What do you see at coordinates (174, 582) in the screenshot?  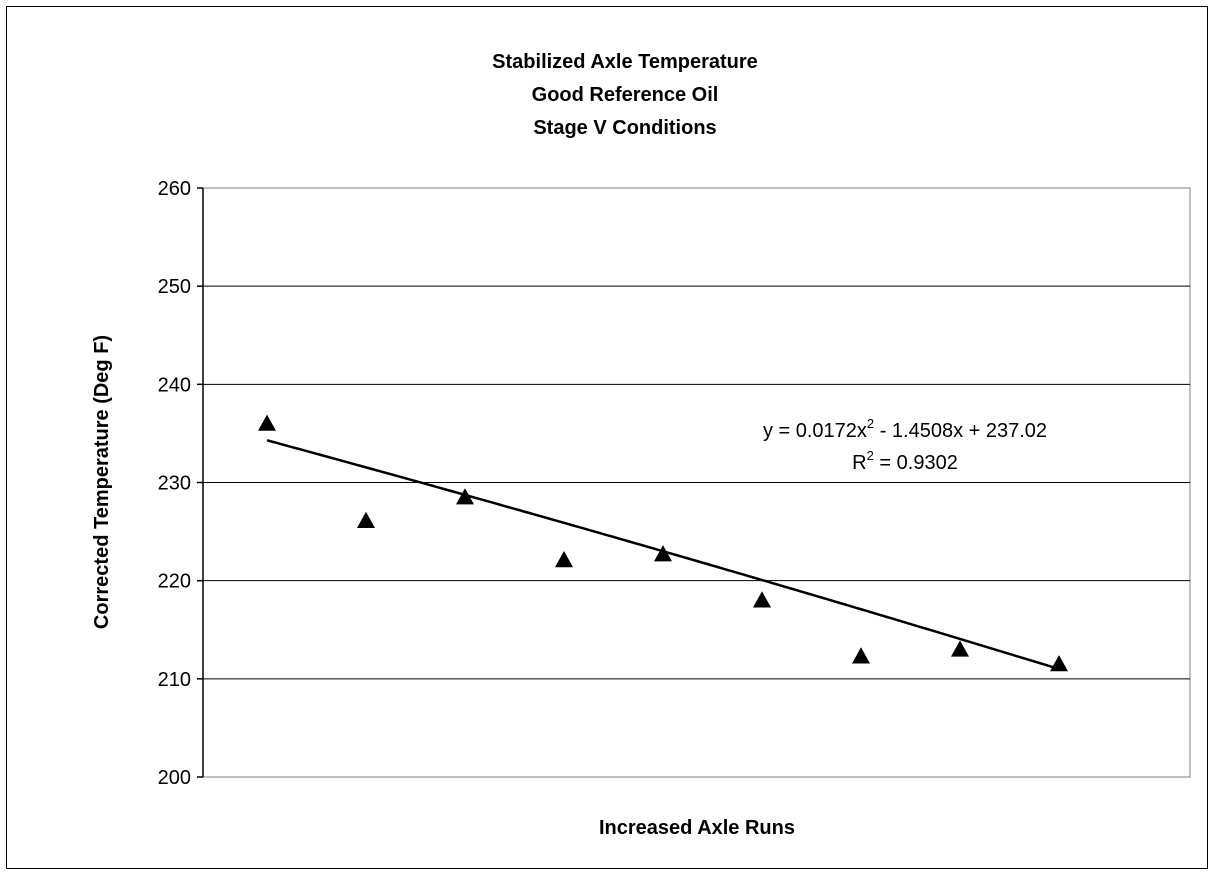 I see `y-tick-label: 220` at bounding box center [174, 582].